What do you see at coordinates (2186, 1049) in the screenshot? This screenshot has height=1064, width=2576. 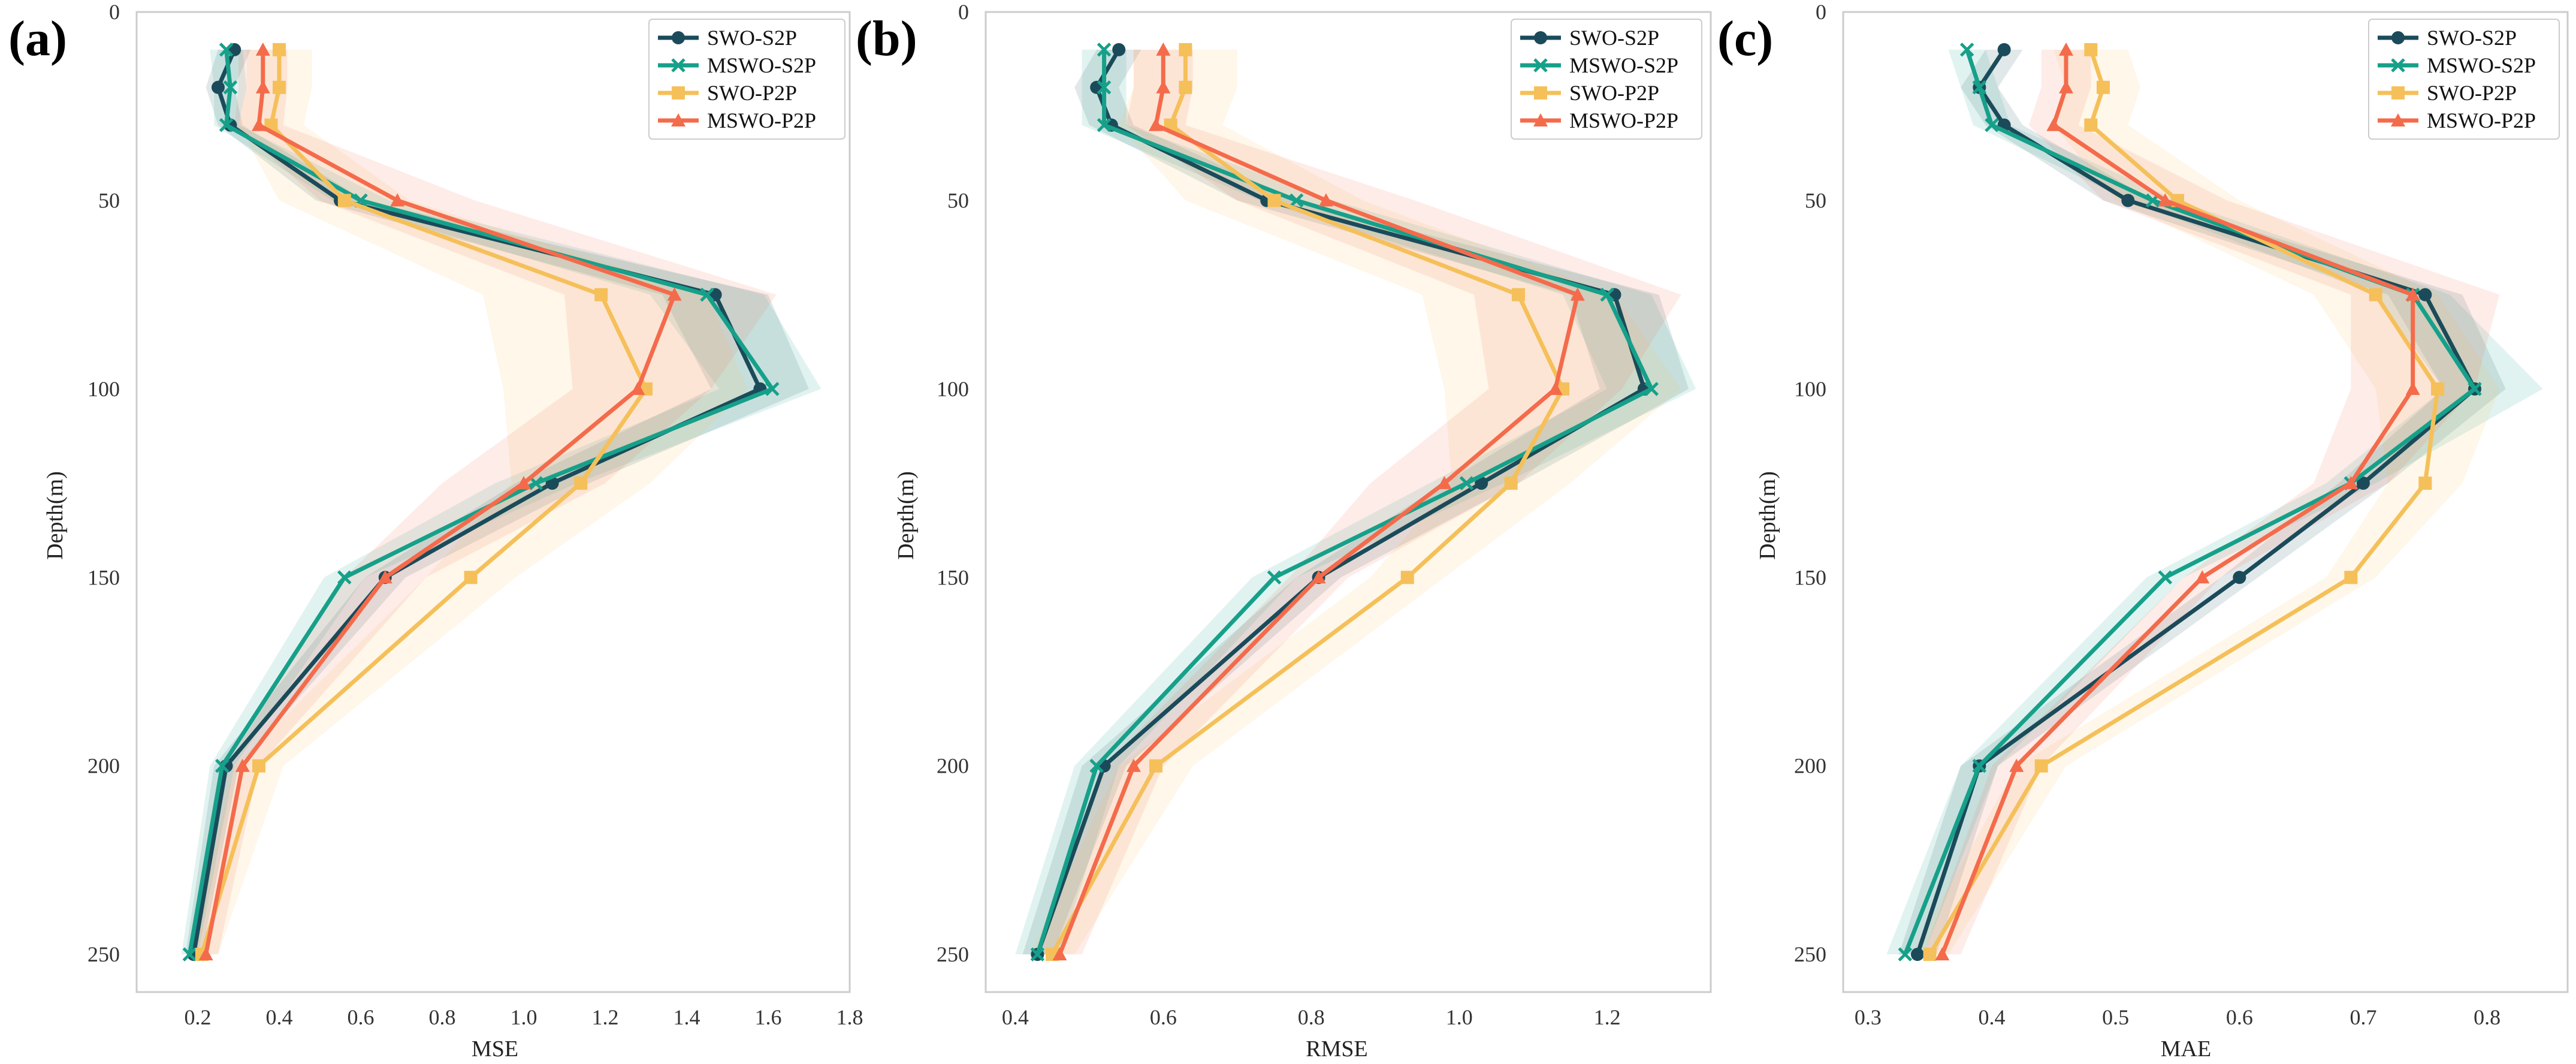 I see `x-axis-label-c: MAE` at bounding box center [2186, 1049].